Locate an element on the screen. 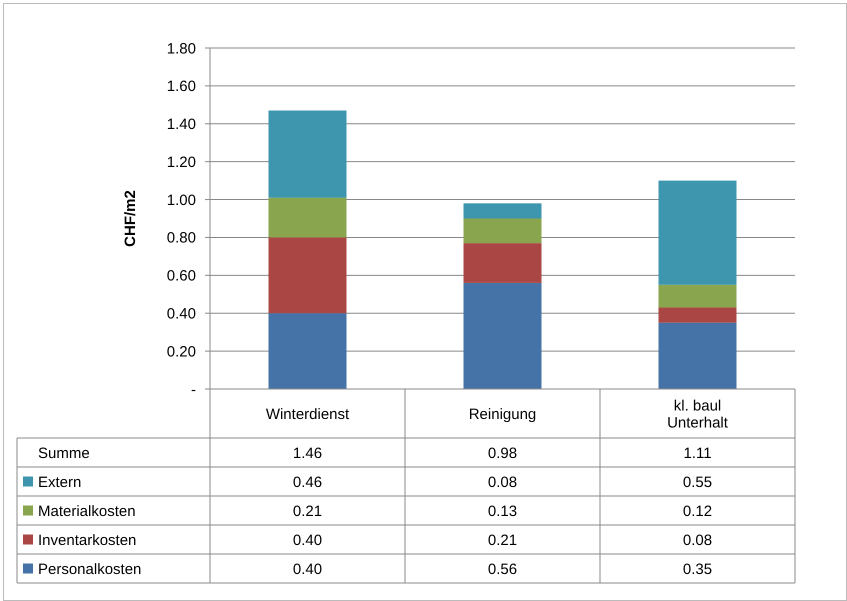 Image resolution: width=847 pixels, height=601 pixels. data-label: 0.13 is located at coordinates (503, 511).